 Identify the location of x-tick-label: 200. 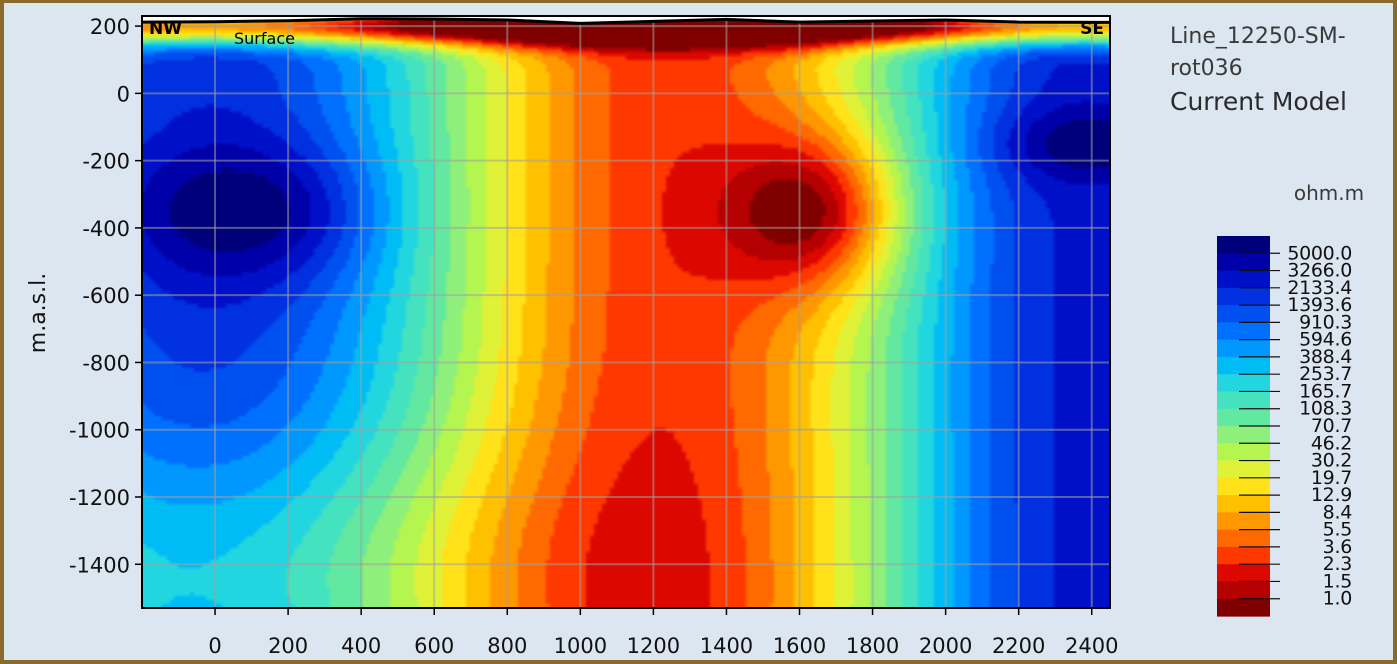
(288, 646).